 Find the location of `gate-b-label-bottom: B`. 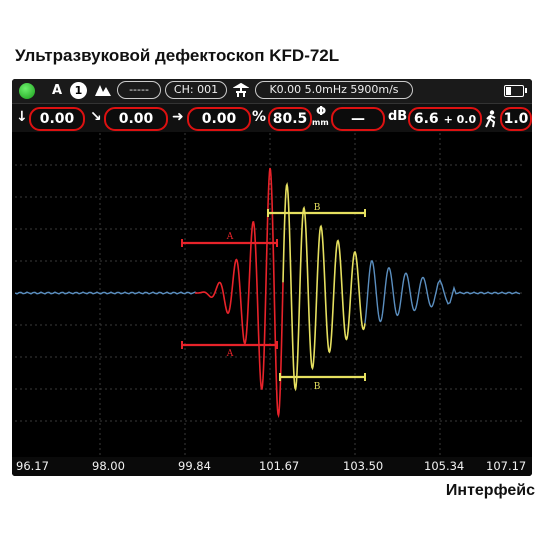

gate-b-label-bottom: B is located at coordinates (317, 387).